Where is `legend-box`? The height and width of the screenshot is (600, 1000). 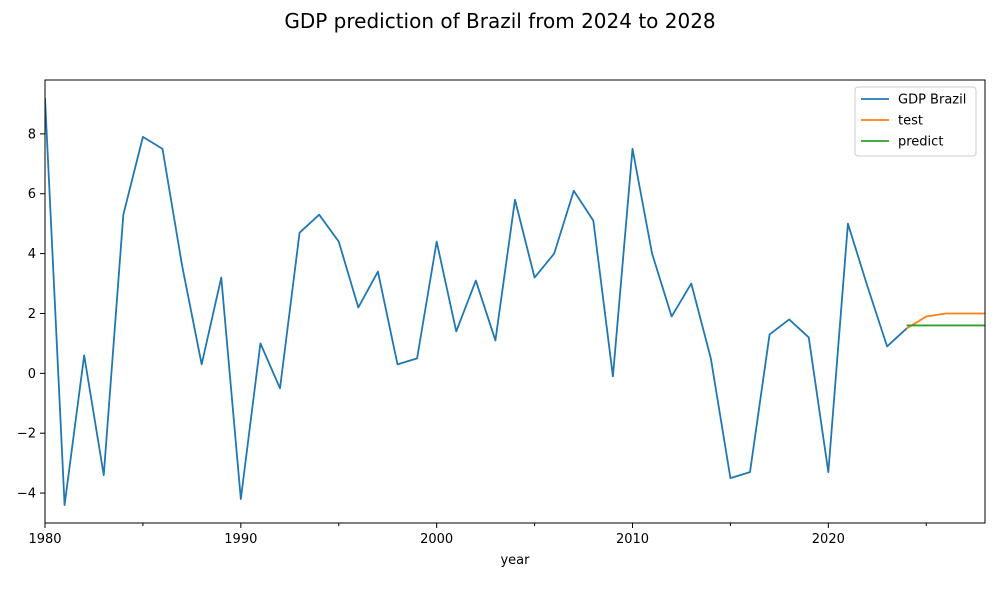 legend-box is located at coordinates (915, 121).